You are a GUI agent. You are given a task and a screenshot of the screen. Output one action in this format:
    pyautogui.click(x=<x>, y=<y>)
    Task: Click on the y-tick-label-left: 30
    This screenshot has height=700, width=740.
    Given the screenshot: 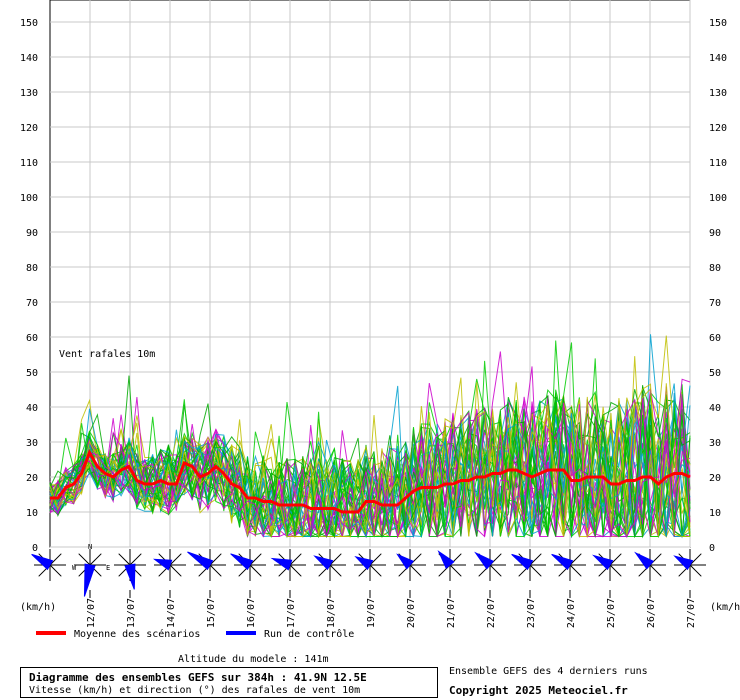 What is the action you would take?
    pyautogui.click(x=32, y=443)
    